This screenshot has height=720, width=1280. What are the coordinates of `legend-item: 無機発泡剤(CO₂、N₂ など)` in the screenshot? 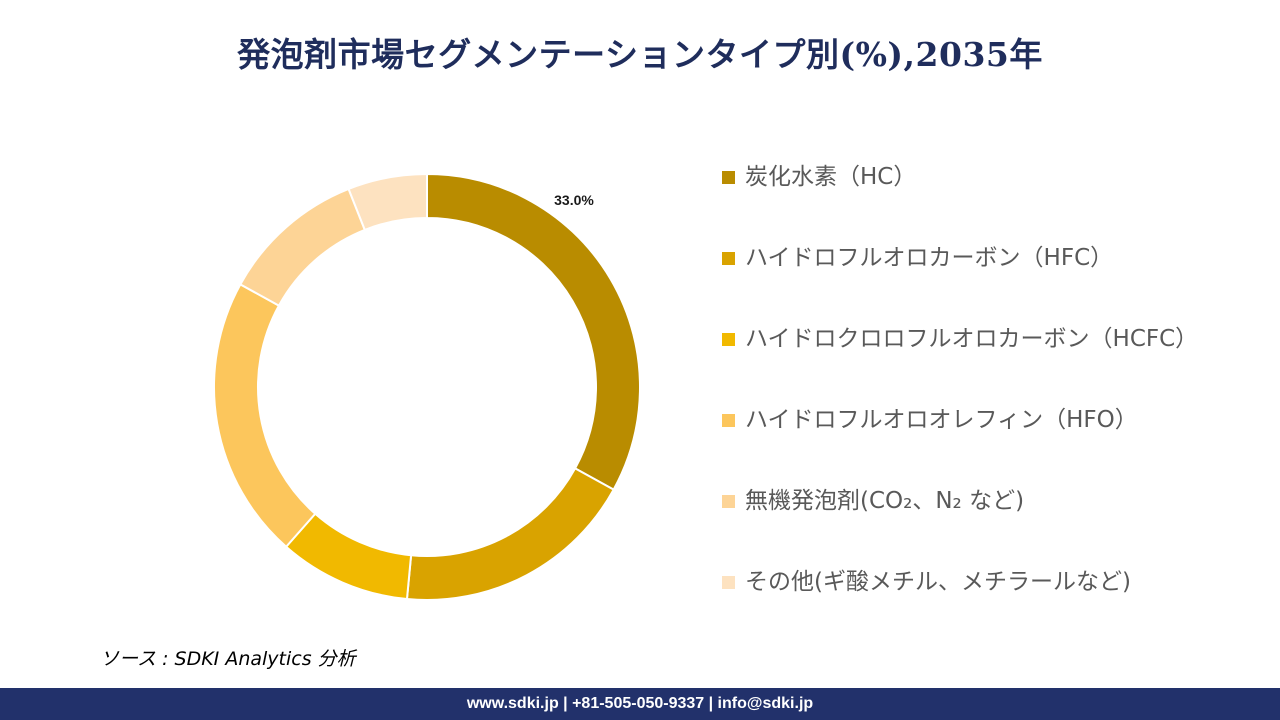 It's located at (1000, 522).